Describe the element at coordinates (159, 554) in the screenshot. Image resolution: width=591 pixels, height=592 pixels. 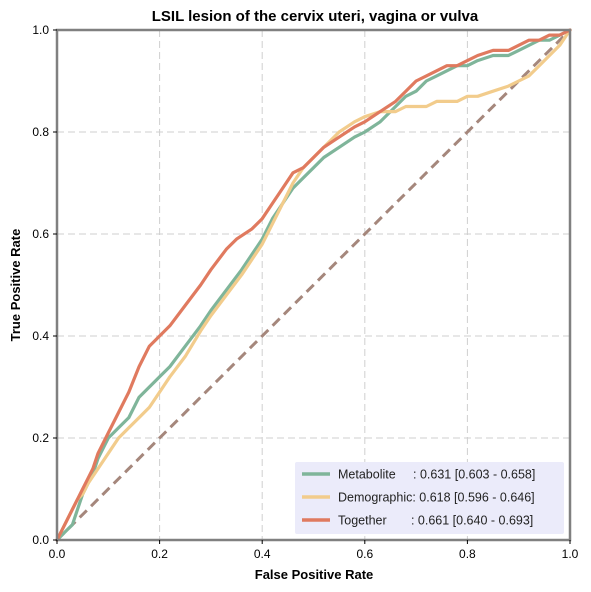
I see `x-tick-label: 0.2` at that location.